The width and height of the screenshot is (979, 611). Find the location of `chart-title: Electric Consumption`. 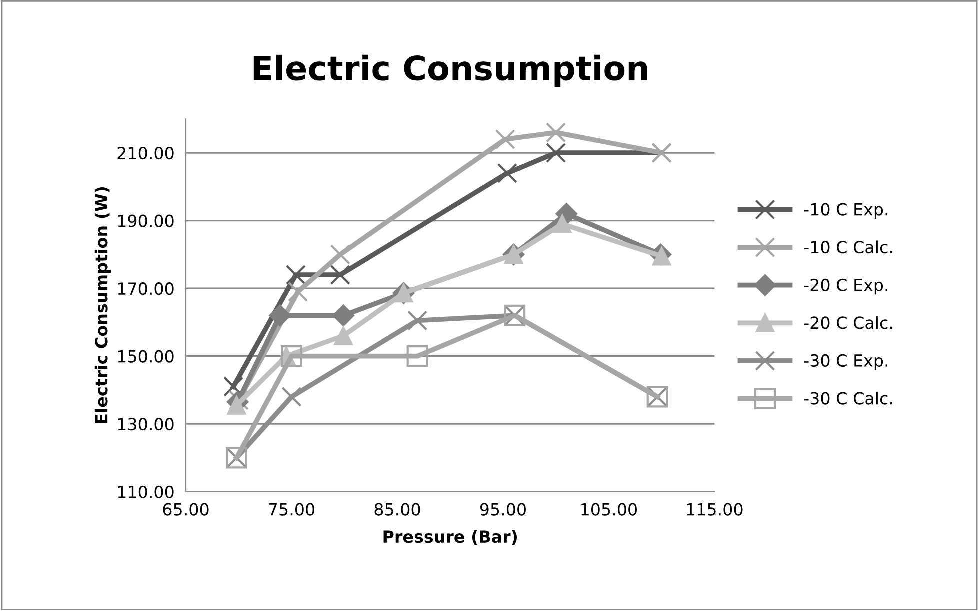

chart-title: Electric Consumption is located at coordinates (451, 71).